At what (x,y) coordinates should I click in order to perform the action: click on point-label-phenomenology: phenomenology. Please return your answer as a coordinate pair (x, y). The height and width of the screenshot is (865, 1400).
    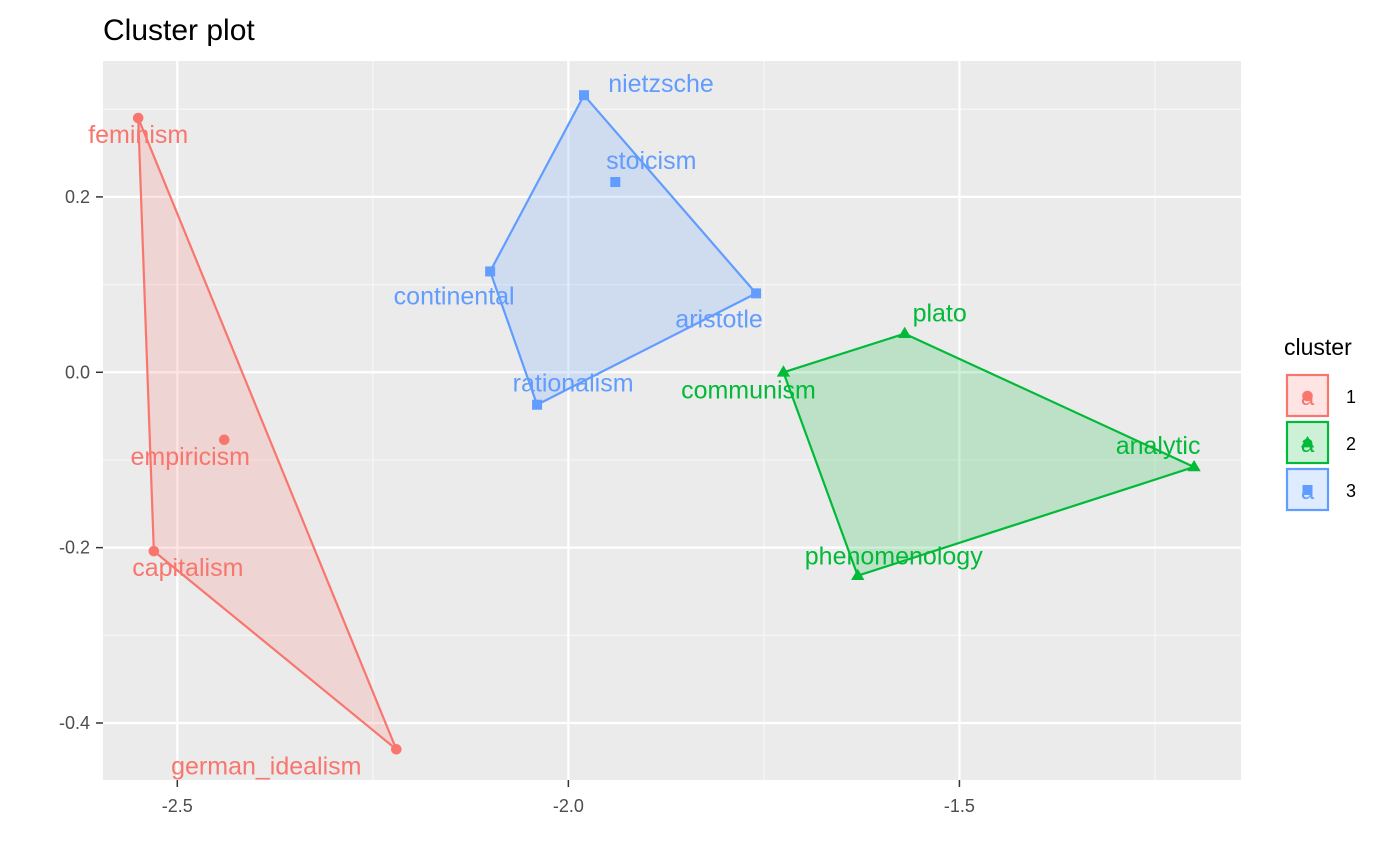
    Looking at the image, I should click on (894, 557).